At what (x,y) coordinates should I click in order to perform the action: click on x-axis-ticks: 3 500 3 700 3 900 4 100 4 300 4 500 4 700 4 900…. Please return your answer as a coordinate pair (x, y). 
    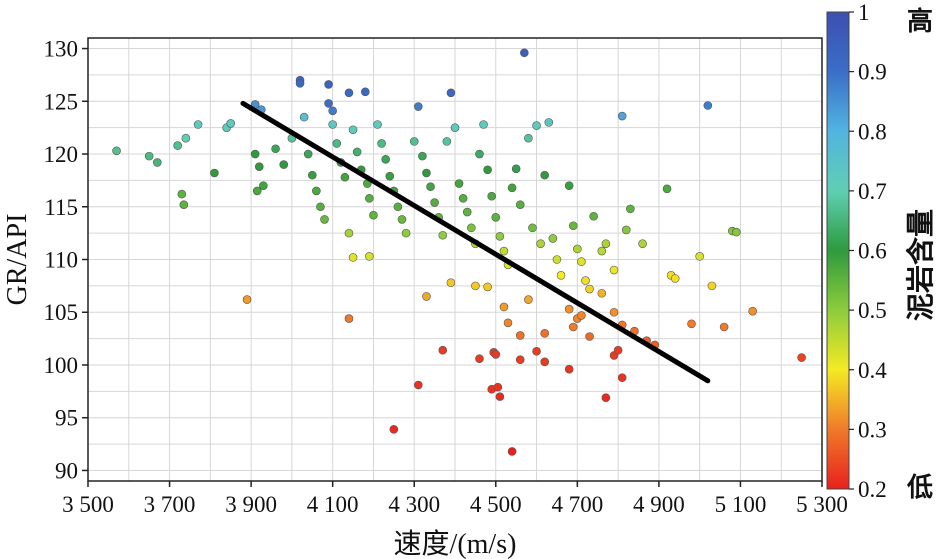
    Looking at the image, I should click on (455, 499).